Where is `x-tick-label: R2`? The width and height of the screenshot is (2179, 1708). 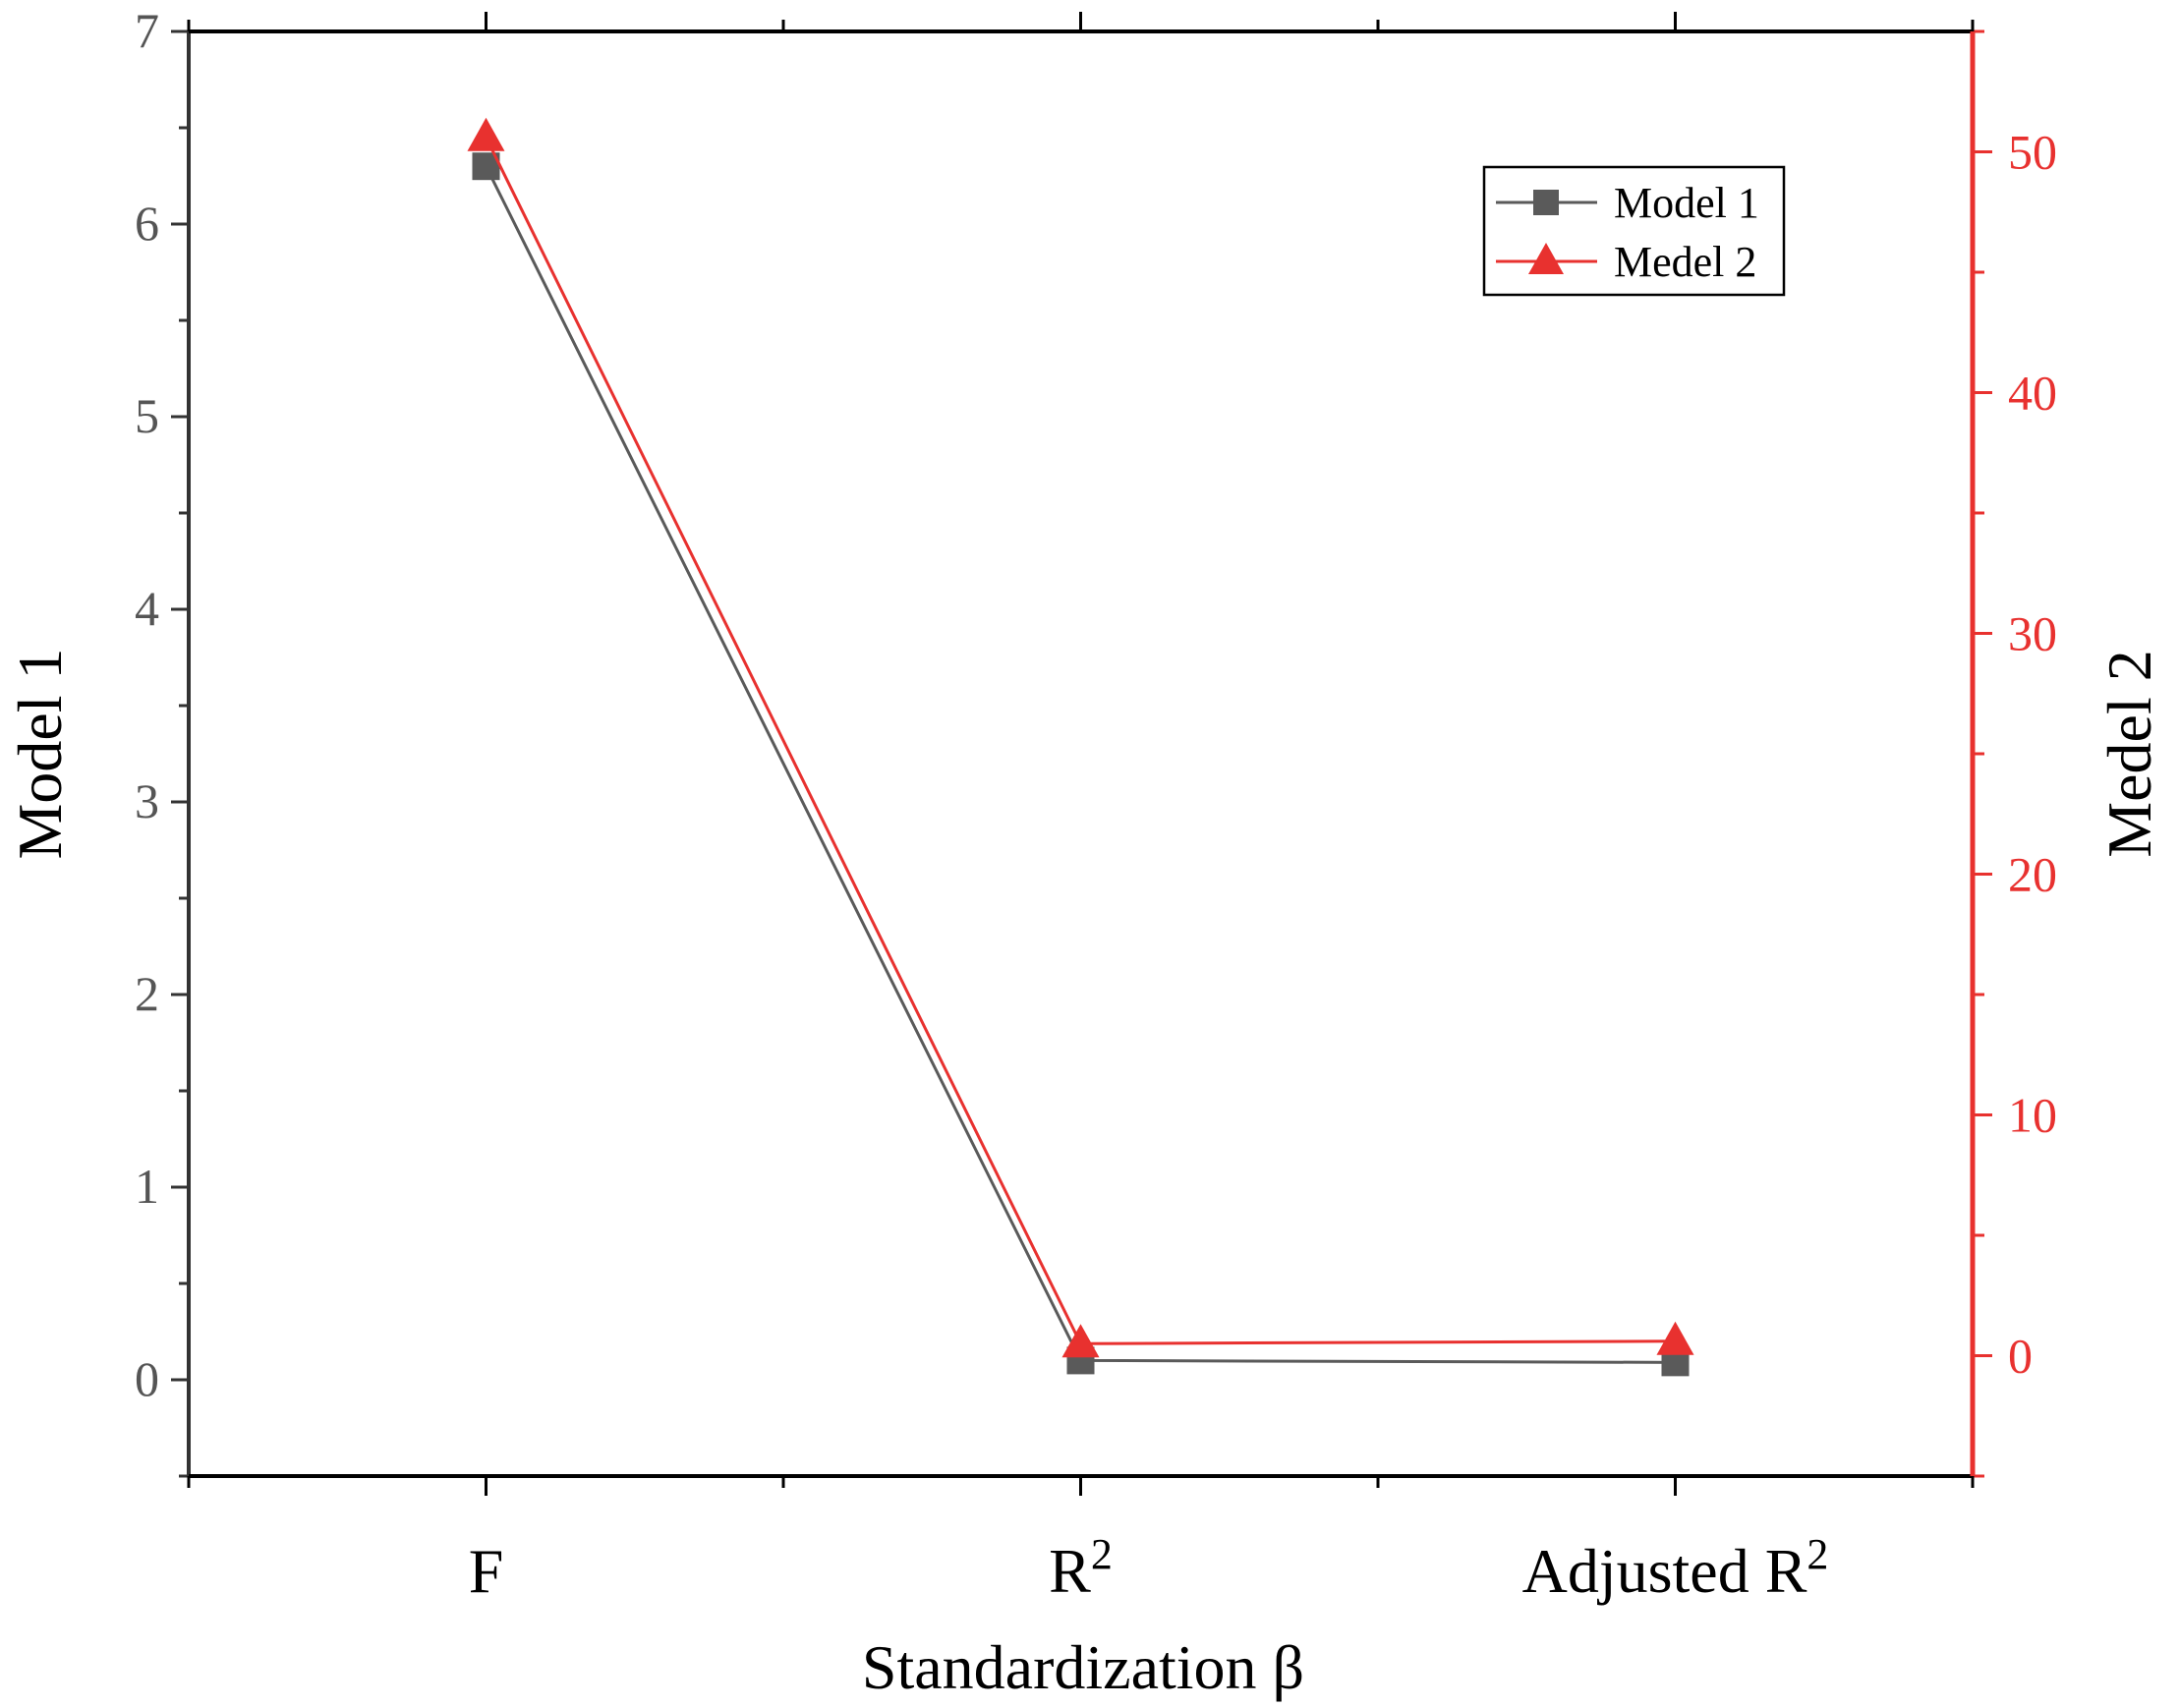 x-tick-label: R2 is located at coordinates (1081, 1568).